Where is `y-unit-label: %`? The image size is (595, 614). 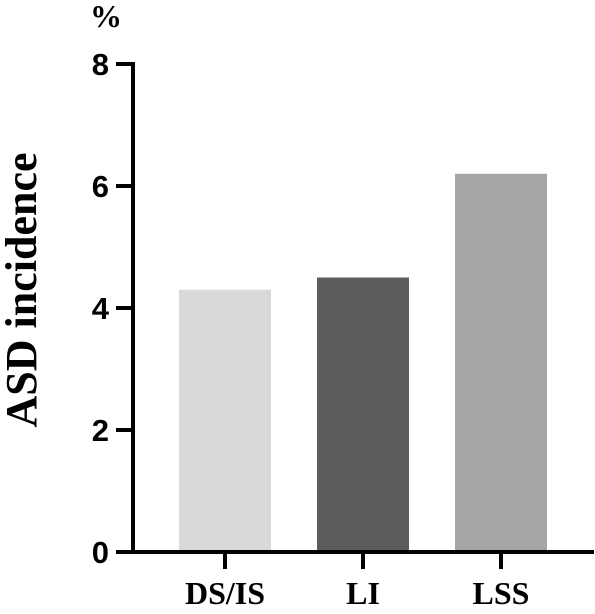 y-unit-label: % is located at coordinates (106, 17).